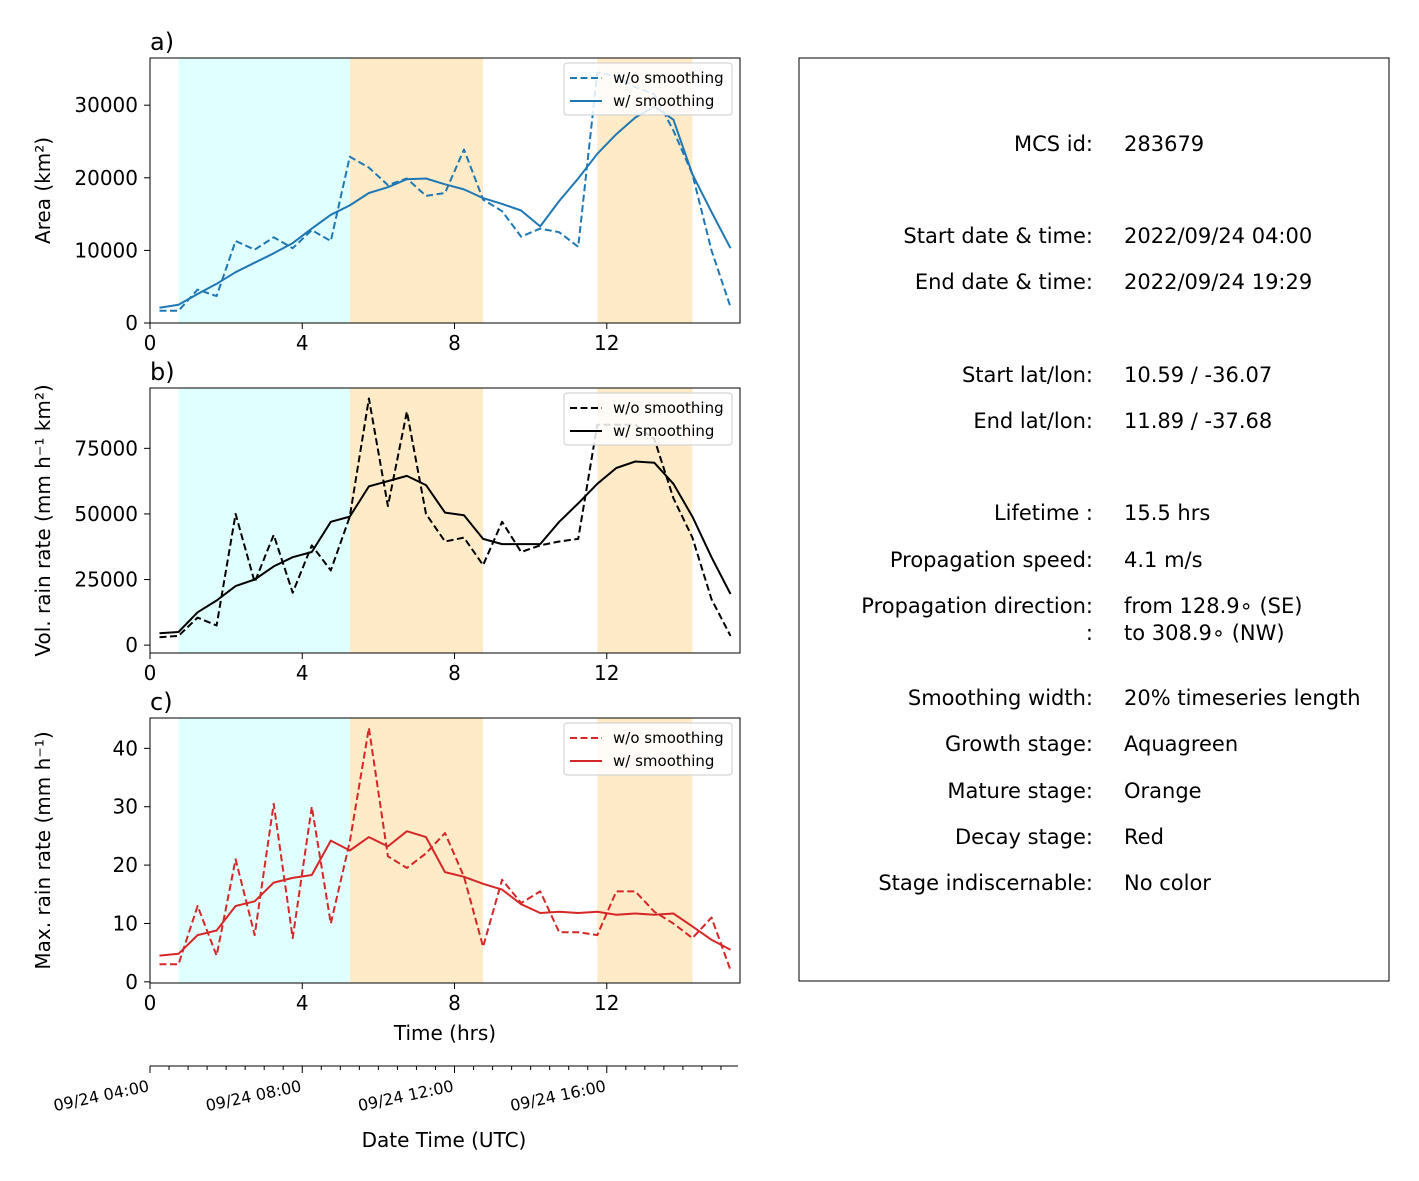  What do you see at coordinates (106, 178) in the screenshot?
I see `y-tick-label: 20000` at bounding box center [106, 178].